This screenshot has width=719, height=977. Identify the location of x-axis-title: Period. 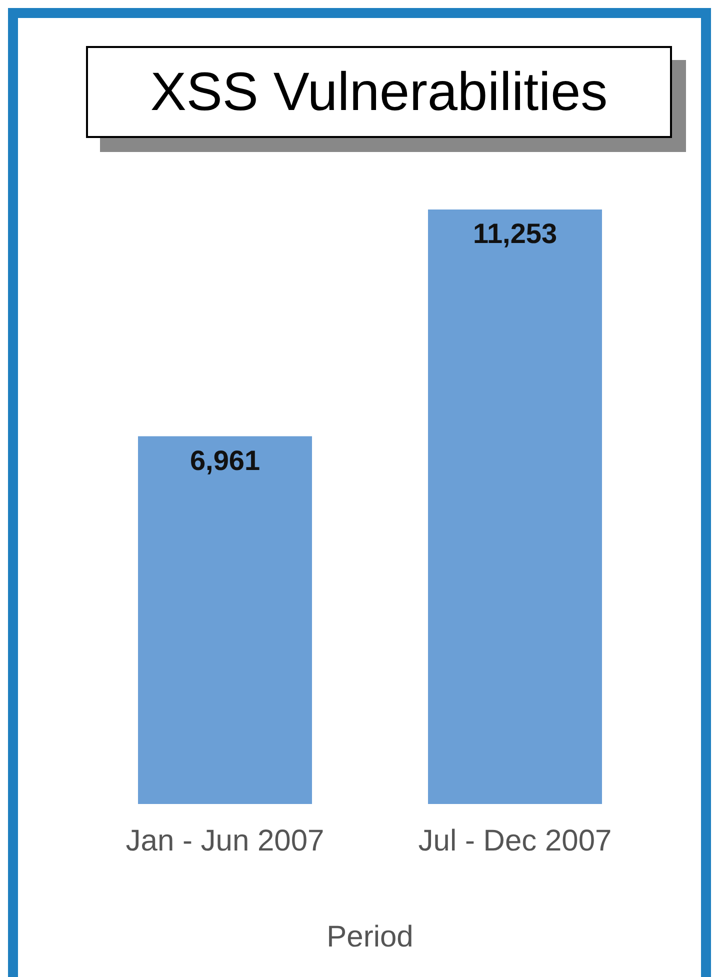
(370, 937).